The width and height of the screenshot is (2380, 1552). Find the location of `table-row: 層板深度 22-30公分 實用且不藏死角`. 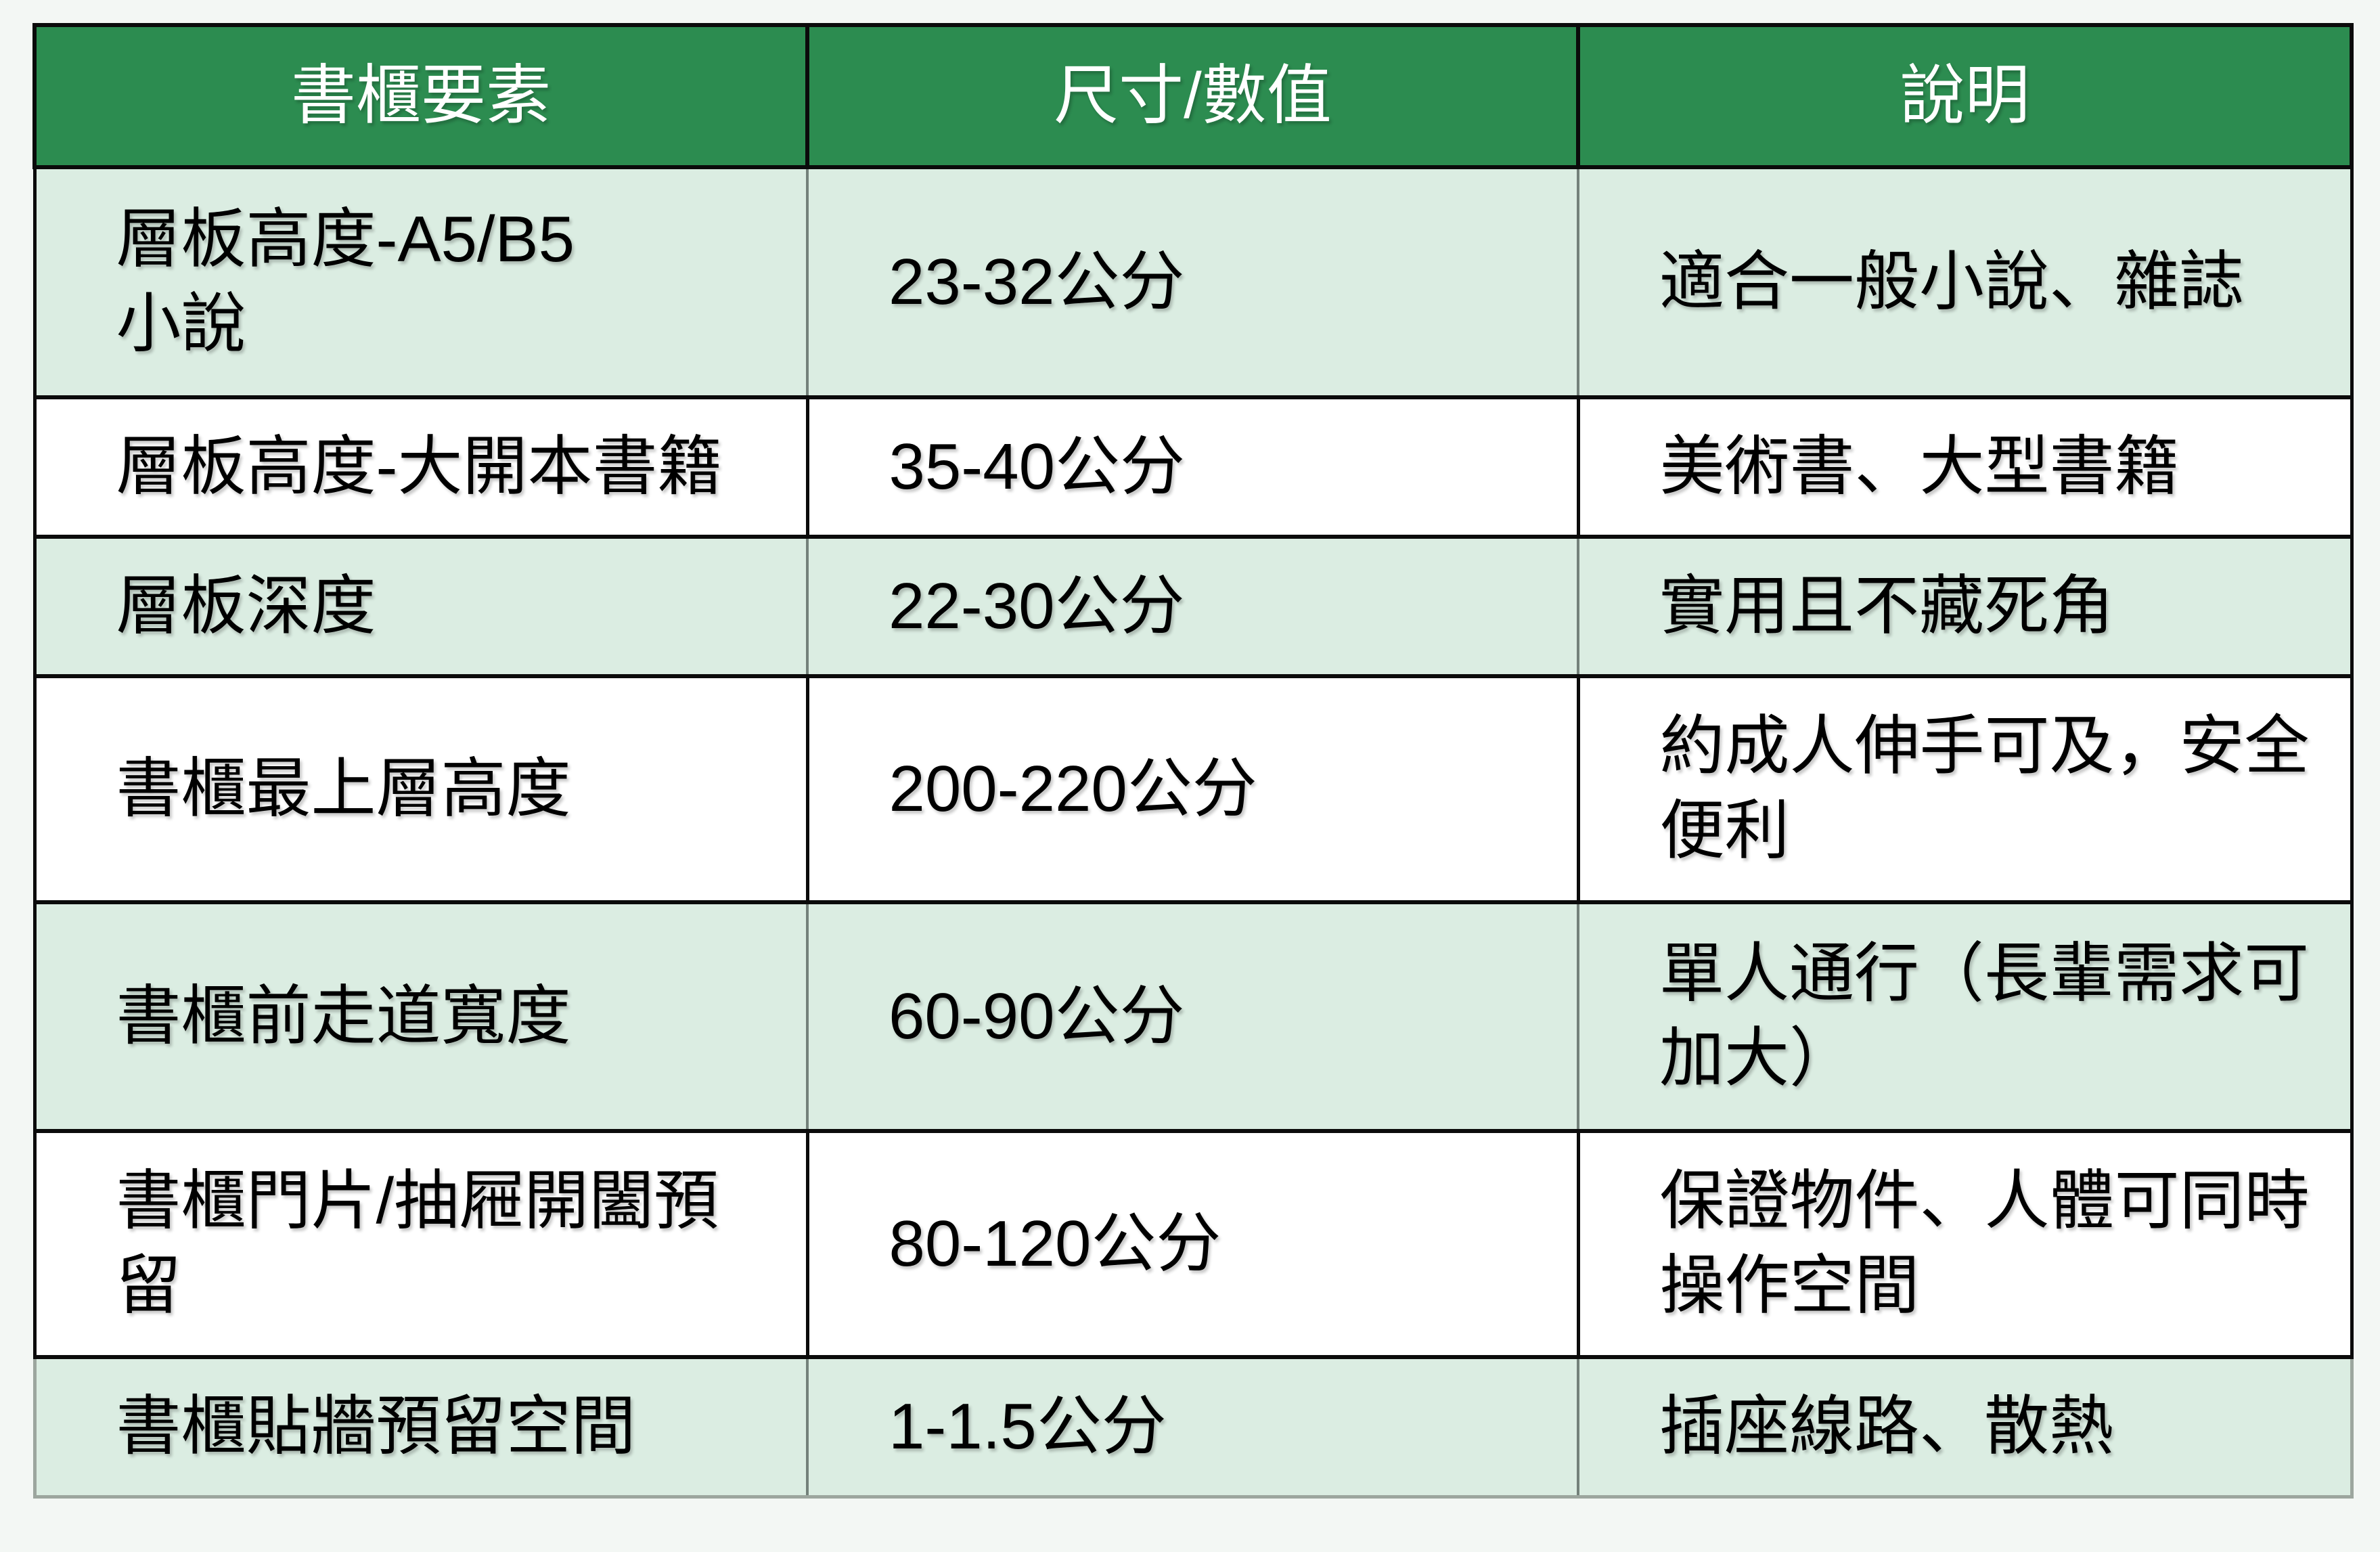

table-row: 層板深度 22-30公分 實用且不藏死角 is located at coordinates (1193, 606).